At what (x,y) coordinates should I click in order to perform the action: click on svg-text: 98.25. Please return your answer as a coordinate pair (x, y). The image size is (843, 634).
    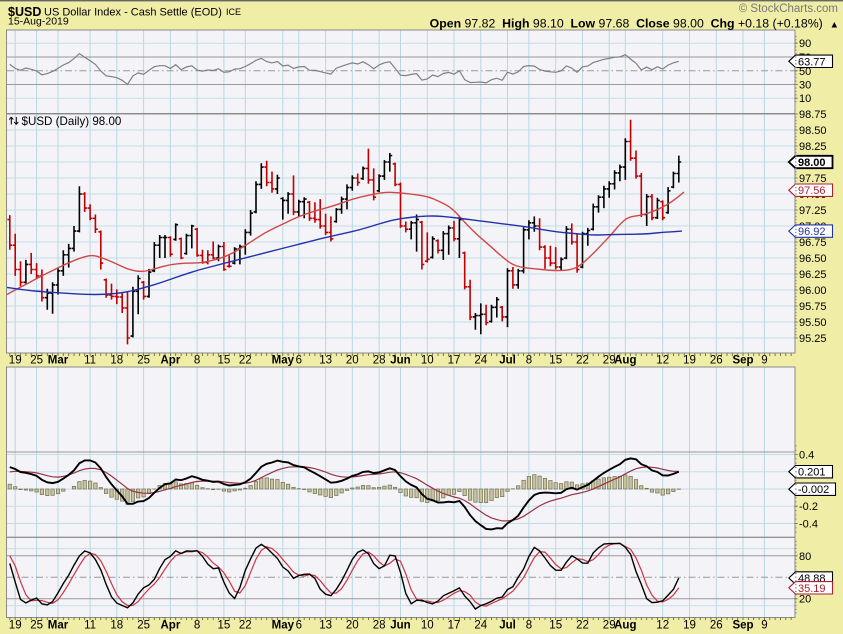
    Looking at the image, I should click on (813, 147).